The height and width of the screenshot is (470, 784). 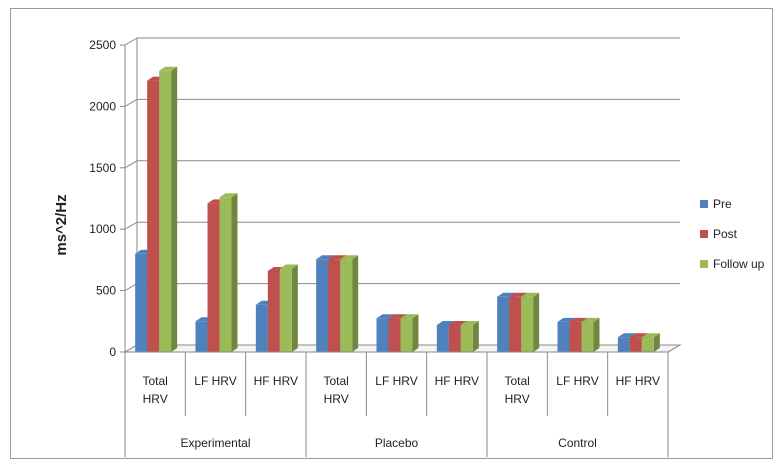 I want to click on y-tick-label: 500, so click(x=106, y=291).